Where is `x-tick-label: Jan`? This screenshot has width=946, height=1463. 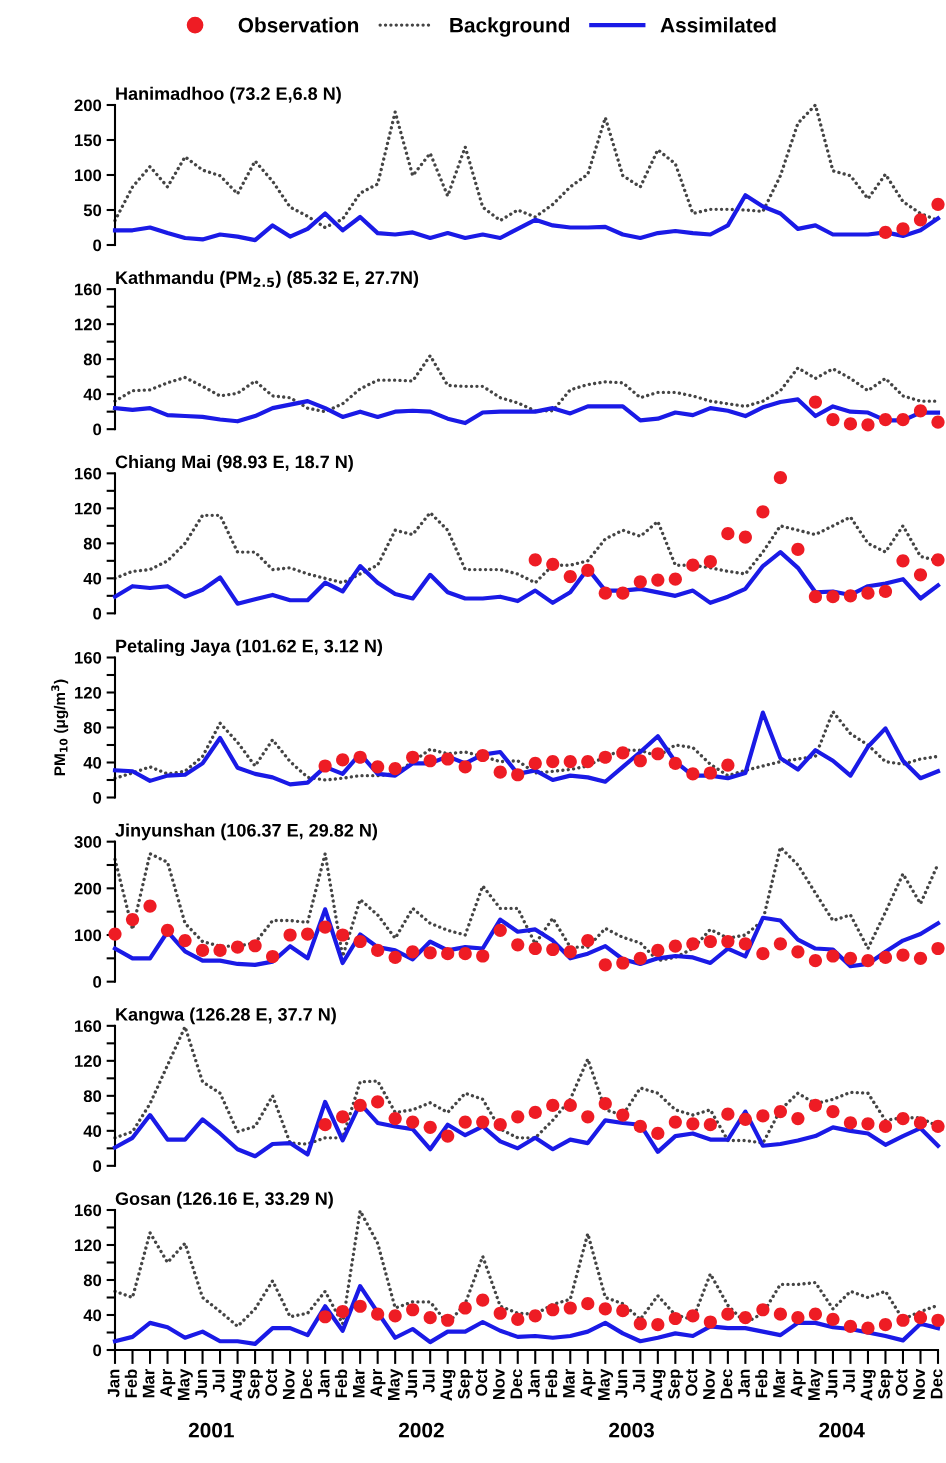 x-tick-label: Jan is located at coordinates (744, 1383).